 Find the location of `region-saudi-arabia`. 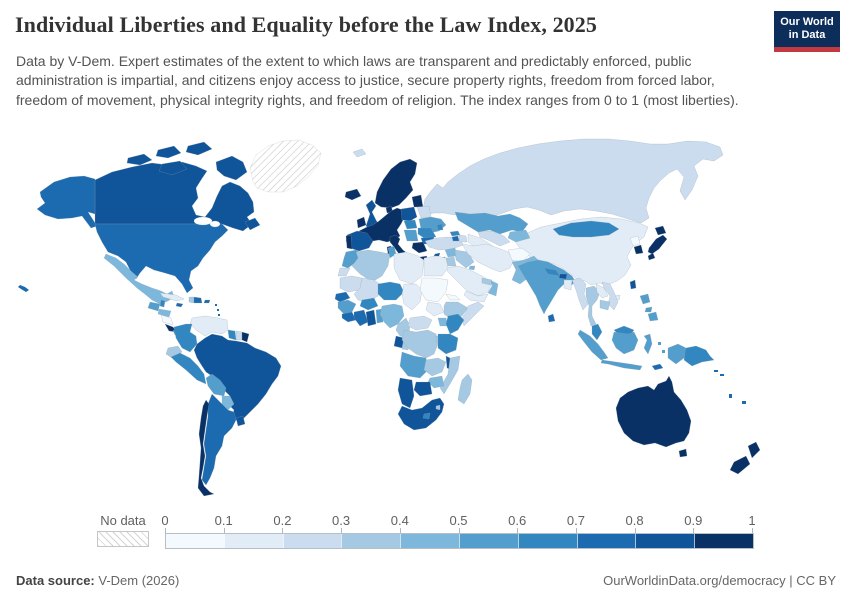

region-saudi-arabia is located at coordinates (469, 281).